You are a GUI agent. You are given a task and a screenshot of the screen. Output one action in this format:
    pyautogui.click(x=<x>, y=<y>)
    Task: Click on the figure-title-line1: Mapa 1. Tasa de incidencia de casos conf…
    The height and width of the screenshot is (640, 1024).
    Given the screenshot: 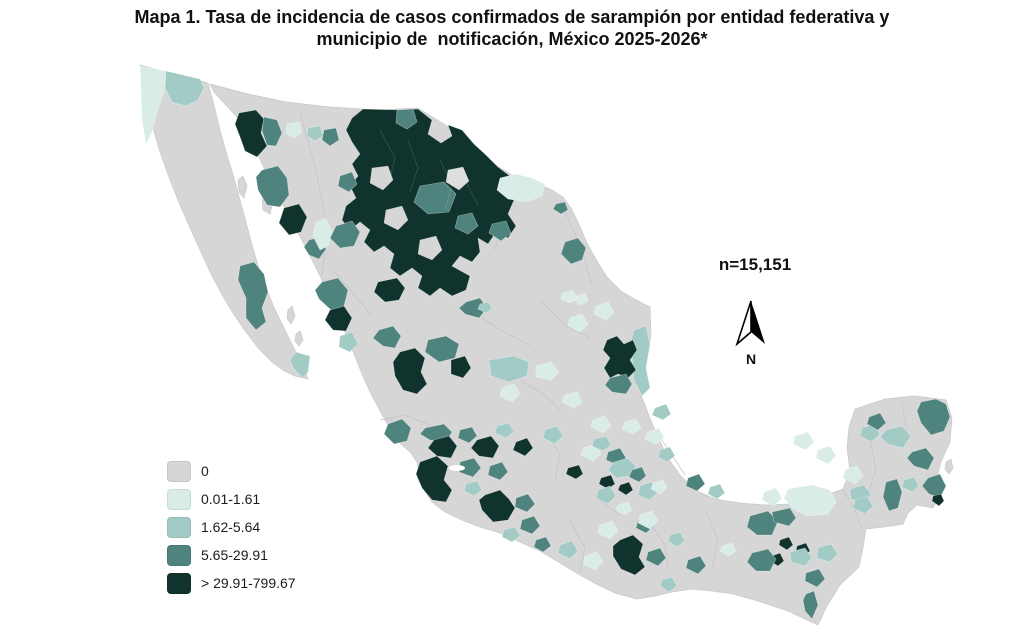 What is the action you would take?
    pyautogui.click(x=512, y=17)
    